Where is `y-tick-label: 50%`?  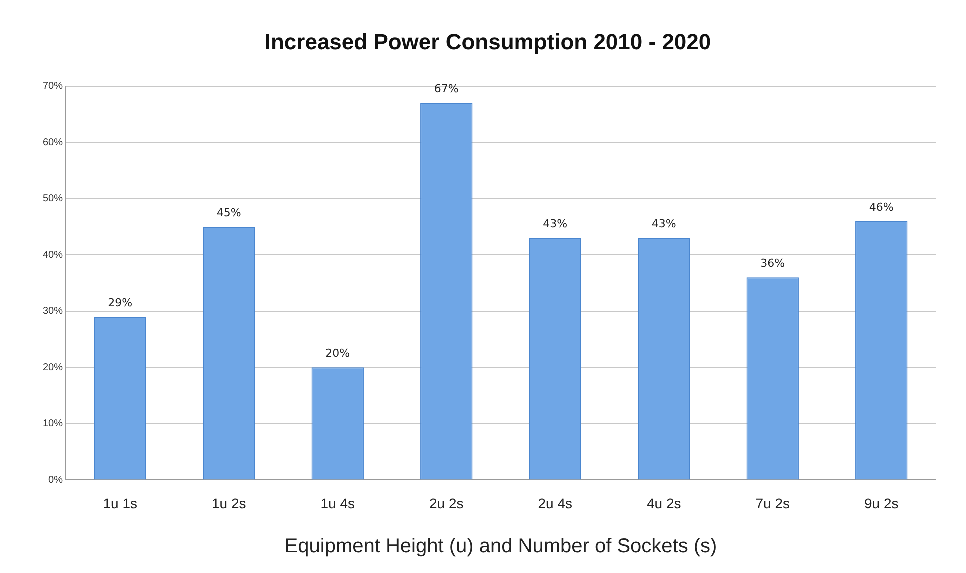
y-tick-label: 50% is located at coordinates (53, 199).